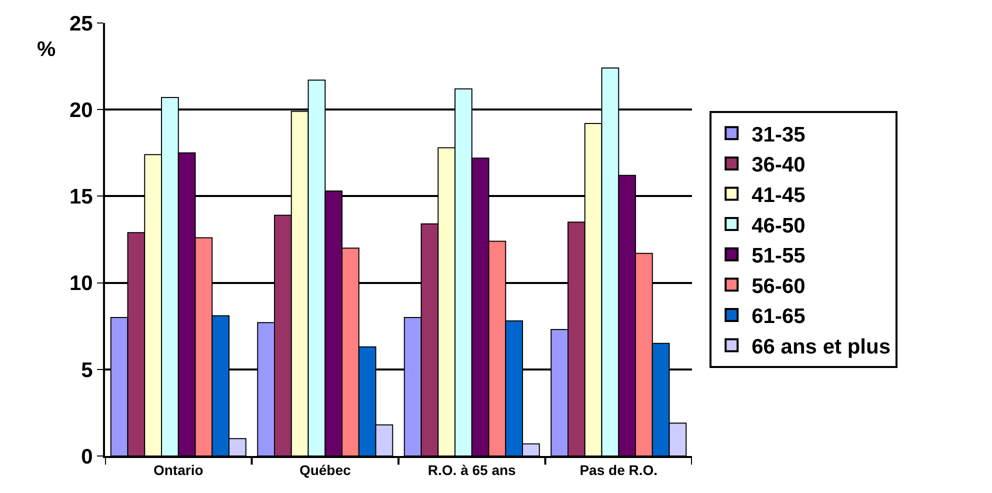  What do you see at coordinates (87, 456) in the screenshot?
I see `y-tick-label: 0` at bounding box center [87, 456].